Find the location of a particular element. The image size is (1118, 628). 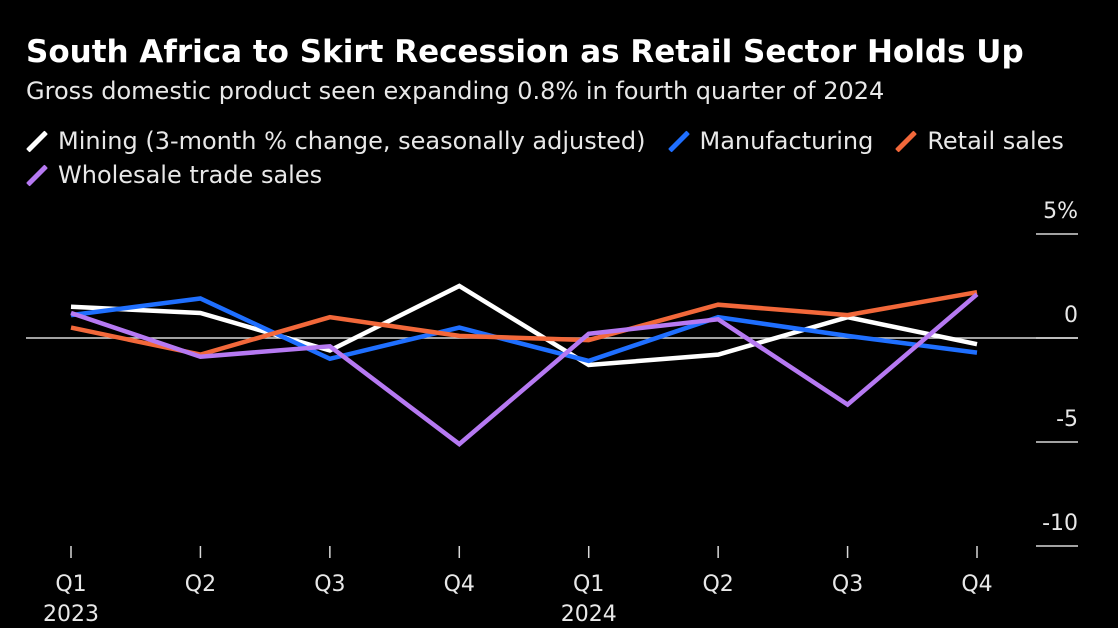

y-tick-label: 5% is located at coordinates (1060, 211).